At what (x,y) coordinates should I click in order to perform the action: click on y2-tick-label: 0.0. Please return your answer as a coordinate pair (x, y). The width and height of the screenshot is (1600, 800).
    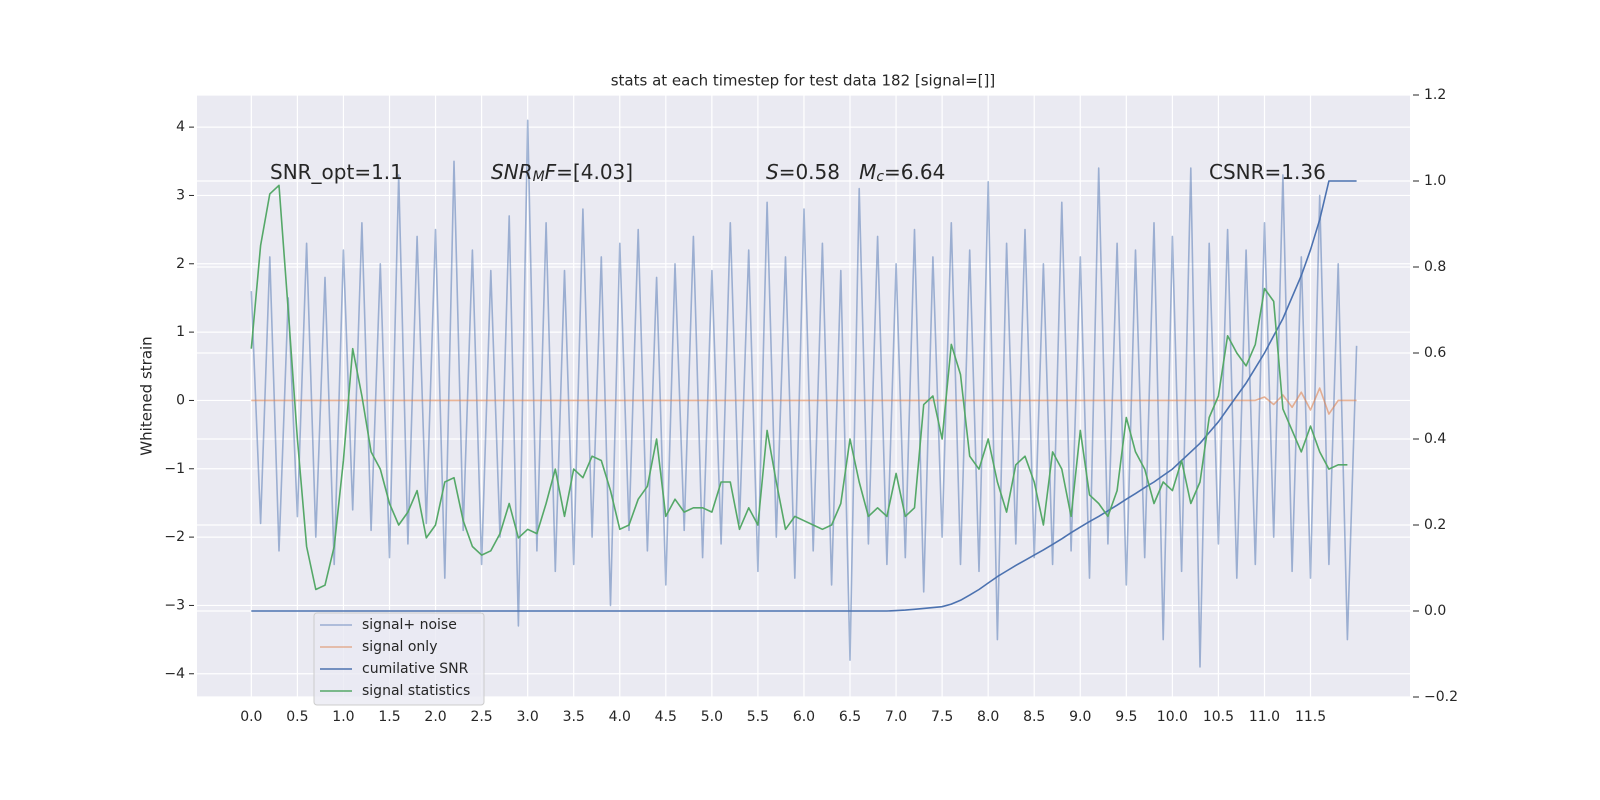
    Looking at the image, I should click on (1435, 611).